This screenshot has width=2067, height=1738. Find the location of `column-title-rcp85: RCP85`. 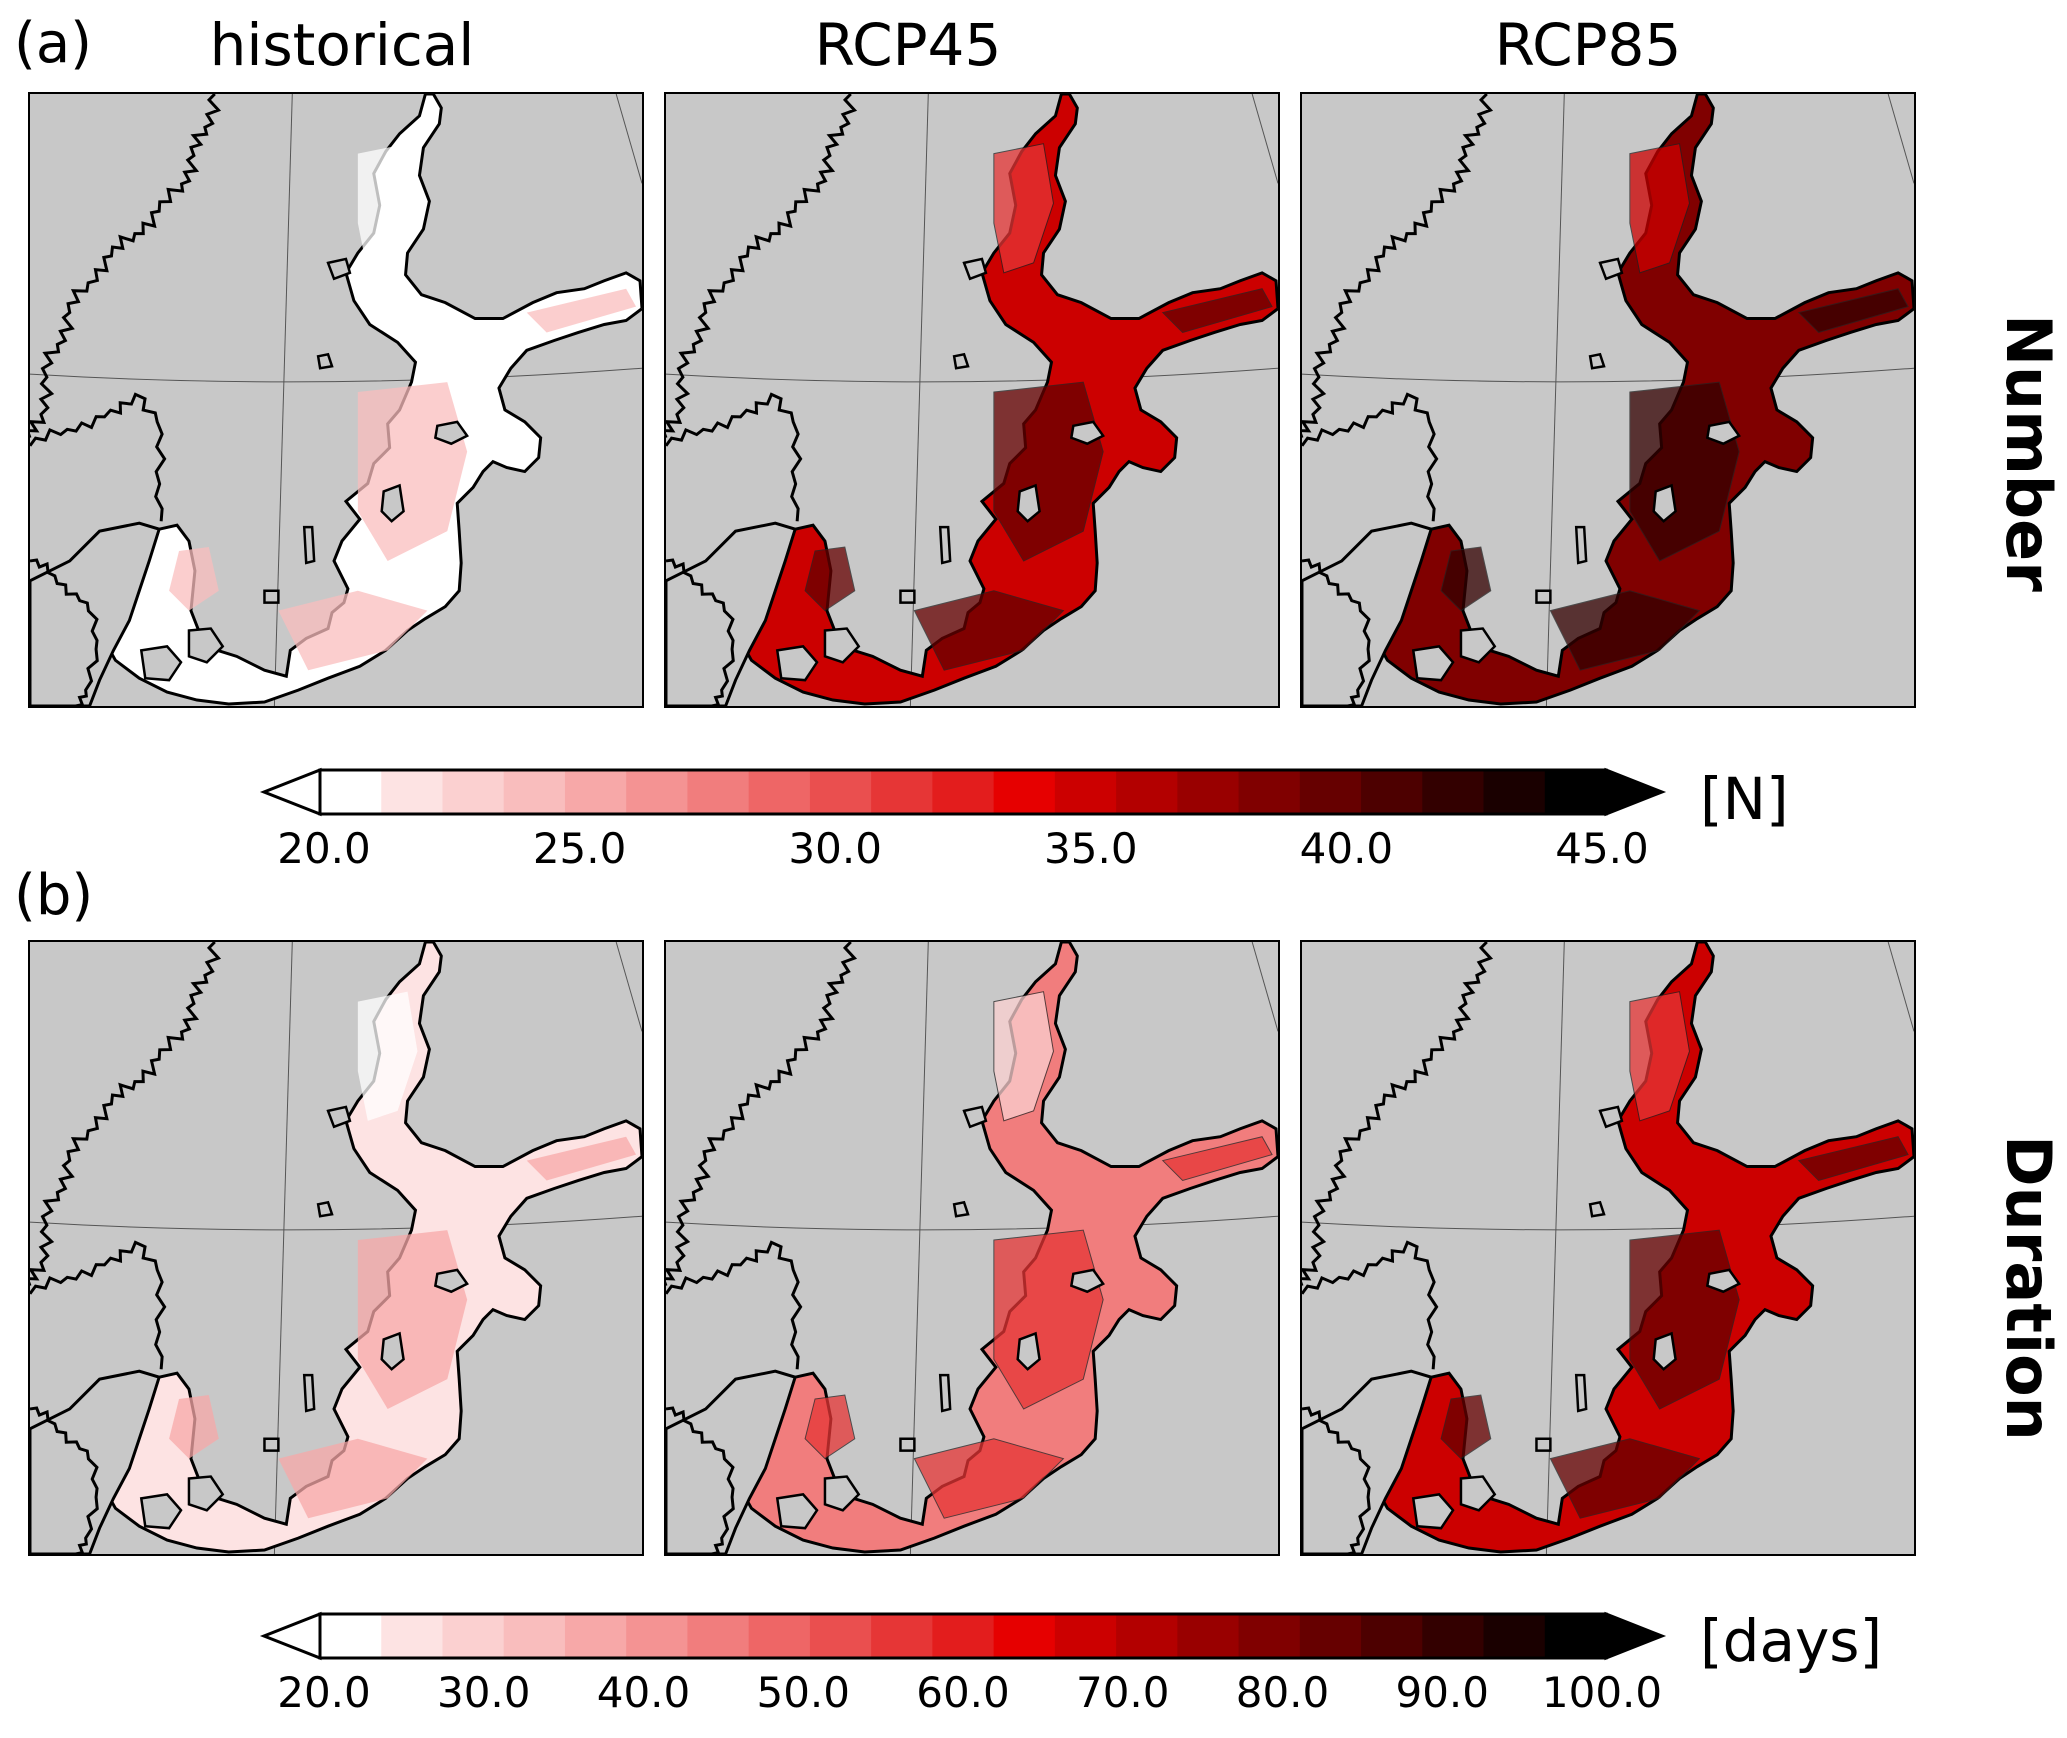

column-title-rcp85: RCP85 is located at coordinates (1588, 45).